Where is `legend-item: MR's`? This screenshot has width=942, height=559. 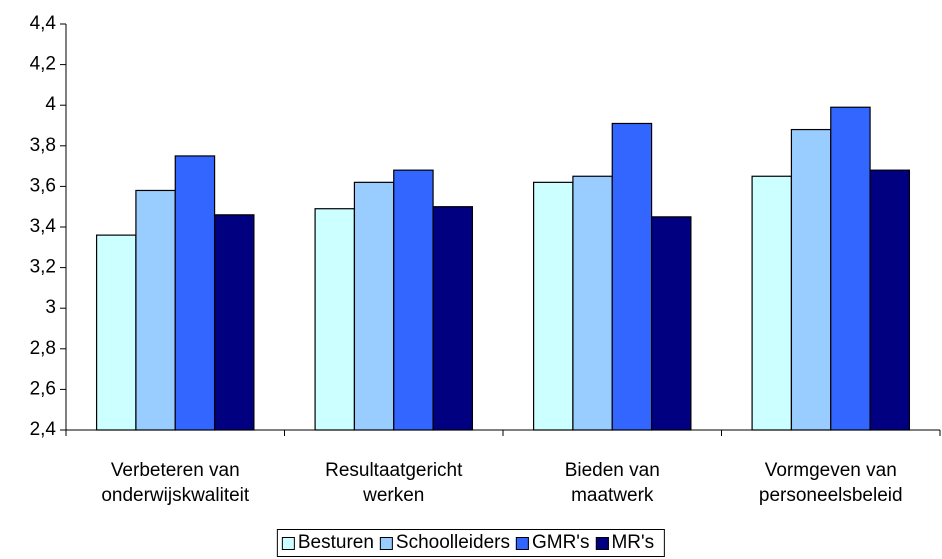 legend-item: MR's is located at coordinates (624, 543).